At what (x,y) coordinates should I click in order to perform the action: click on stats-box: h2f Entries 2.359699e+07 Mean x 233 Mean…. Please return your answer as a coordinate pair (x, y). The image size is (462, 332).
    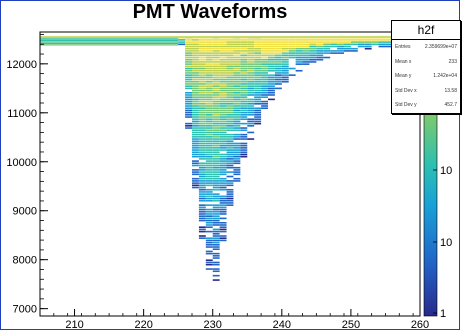
    Looking at the image, I should click on (426, 67).